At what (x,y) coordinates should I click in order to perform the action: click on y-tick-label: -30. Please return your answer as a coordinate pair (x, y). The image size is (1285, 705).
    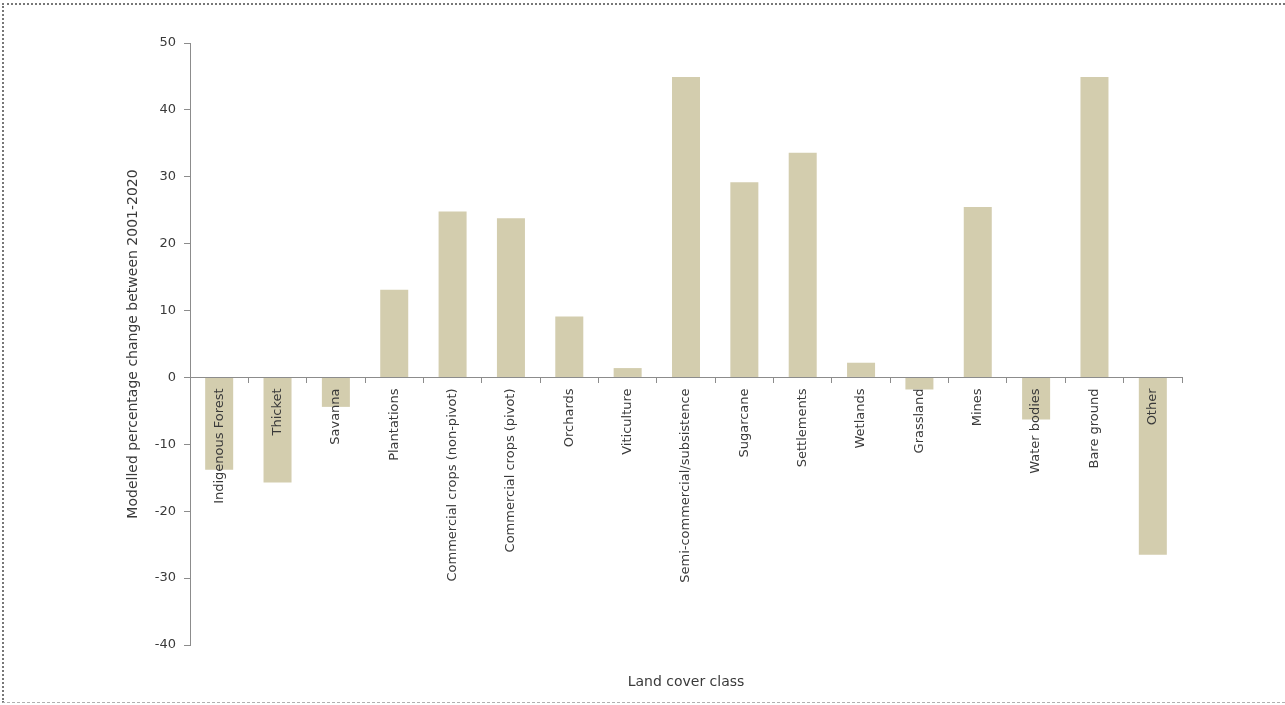
    Looking at the image, I should click on (165, 577).